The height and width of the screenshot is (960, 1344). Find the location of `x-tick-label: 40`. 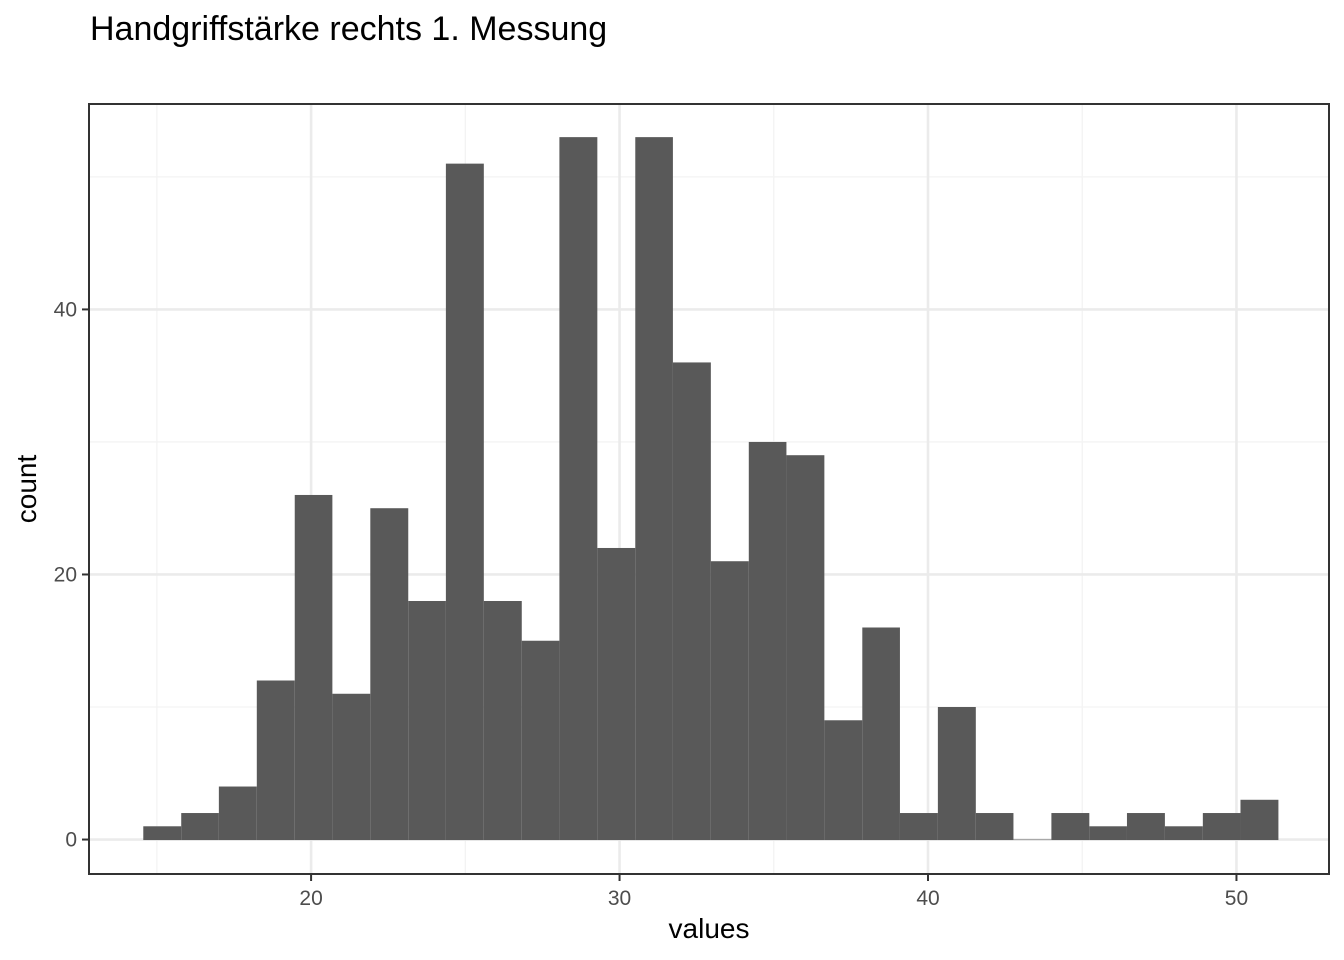

x-tick-label: 40 is located at coordinates (927, 898).